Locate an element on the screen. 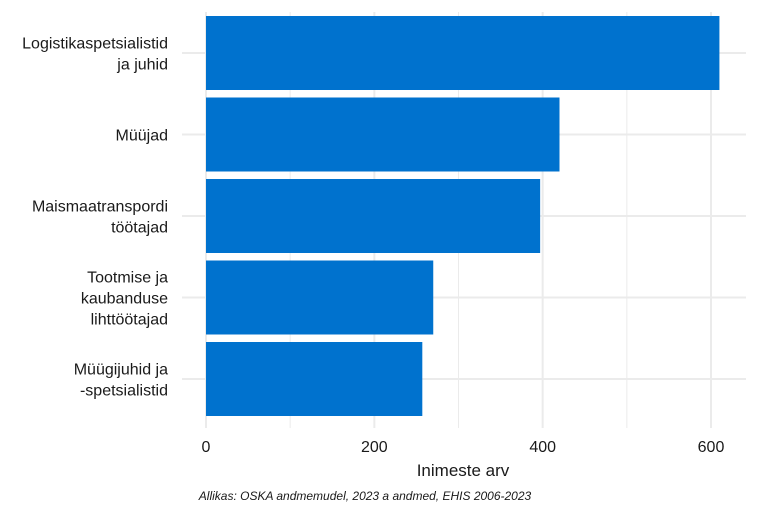  category-label-2: Maismaatranspordi töötajad is located at coordinates (100, 218).